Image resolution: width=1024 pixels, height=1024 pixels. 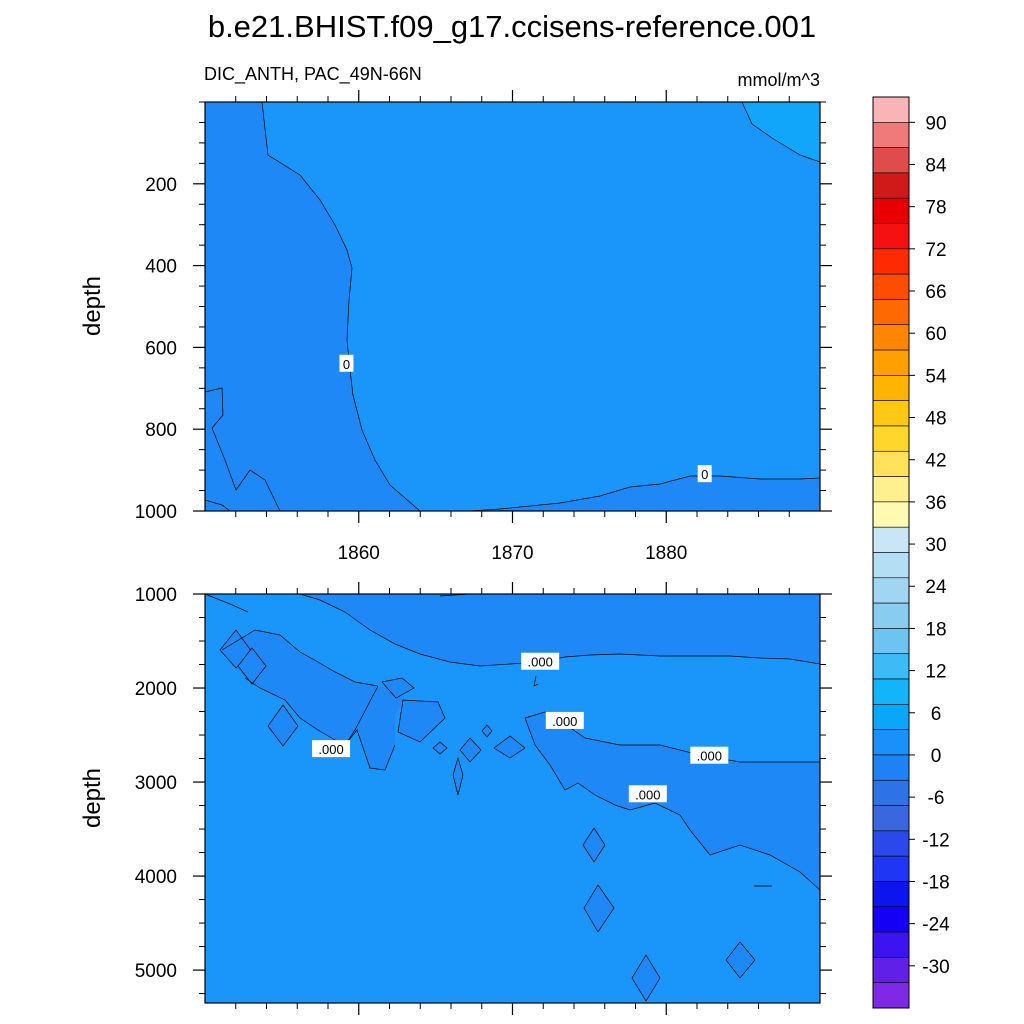 What do you see at coordinates (645, 493) in the screenshot?
I see `top-contour-line-deep` at bounding box center [645, 493].